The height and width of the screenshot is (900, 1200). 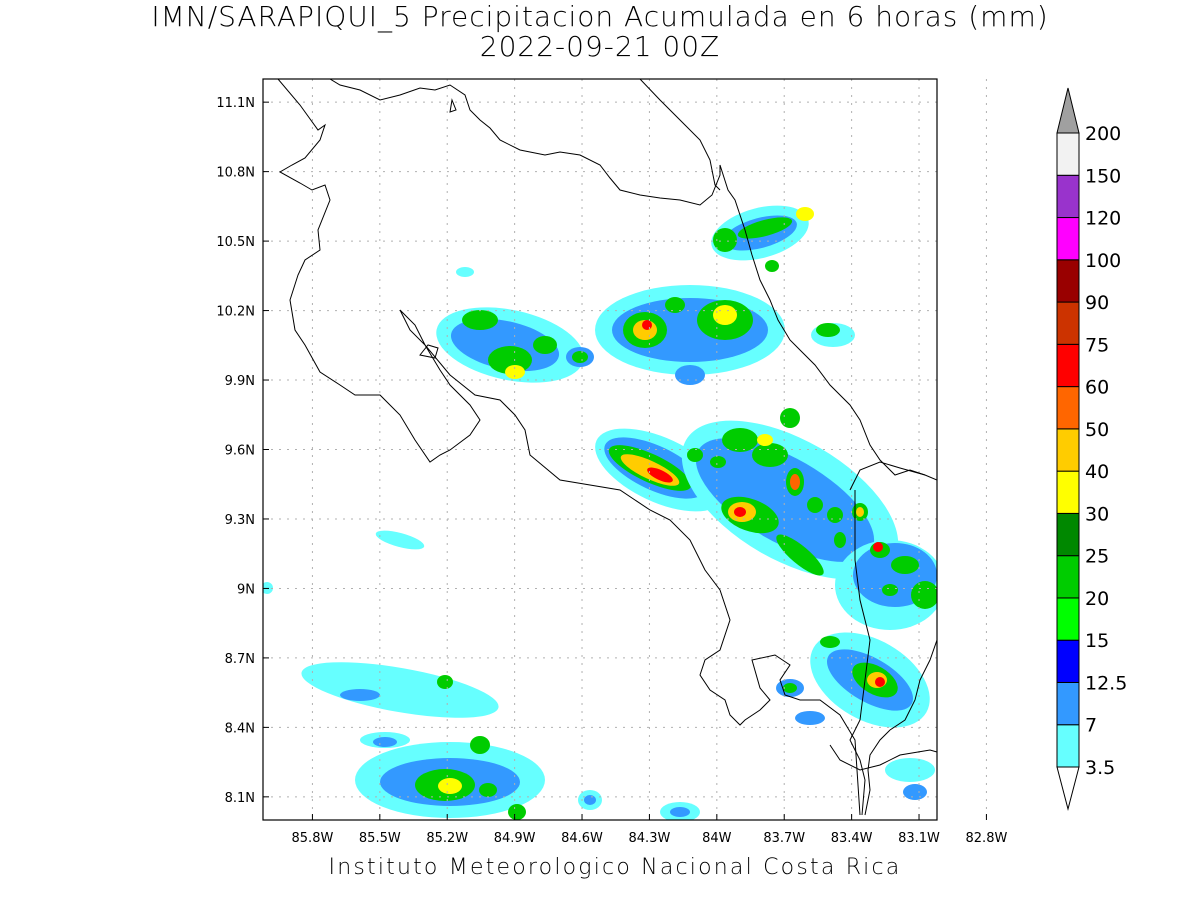 What do you see at coordinates (784, 838) in the screenshot?
I see `longitude-tick-label: 83.7W` at bounding box center [784, 838].